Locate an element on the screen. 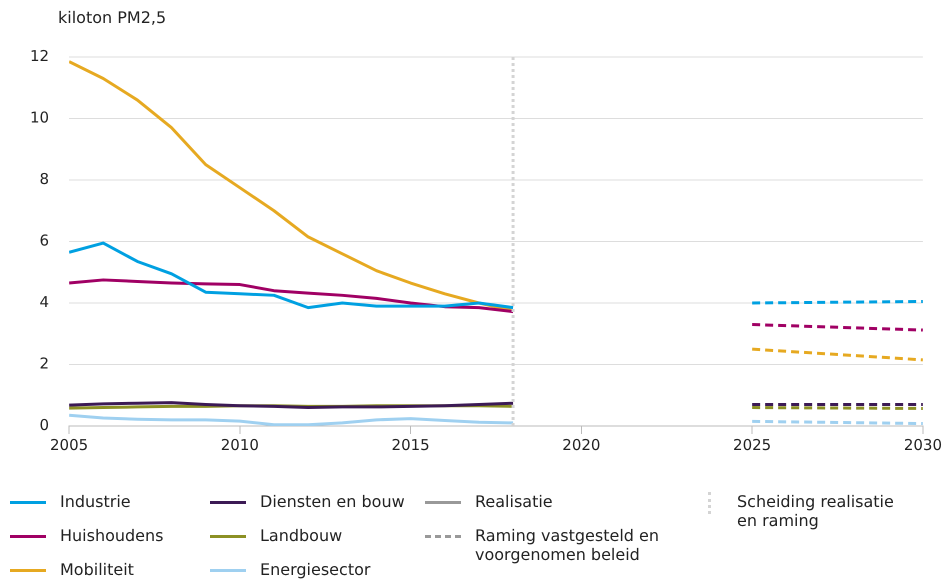 This screenshot has height=586, width=945. x-tick-label: 2030 is located at coordinates (923, 445).